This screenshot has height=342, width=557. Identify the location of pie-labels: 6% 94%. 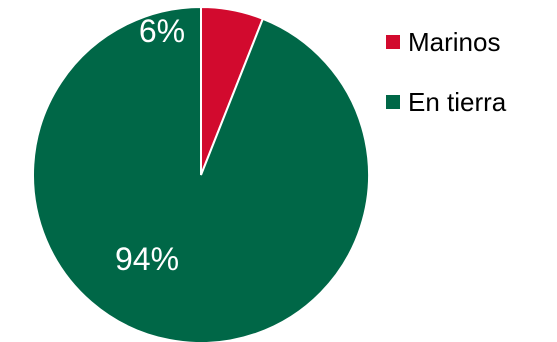
(150, 145).